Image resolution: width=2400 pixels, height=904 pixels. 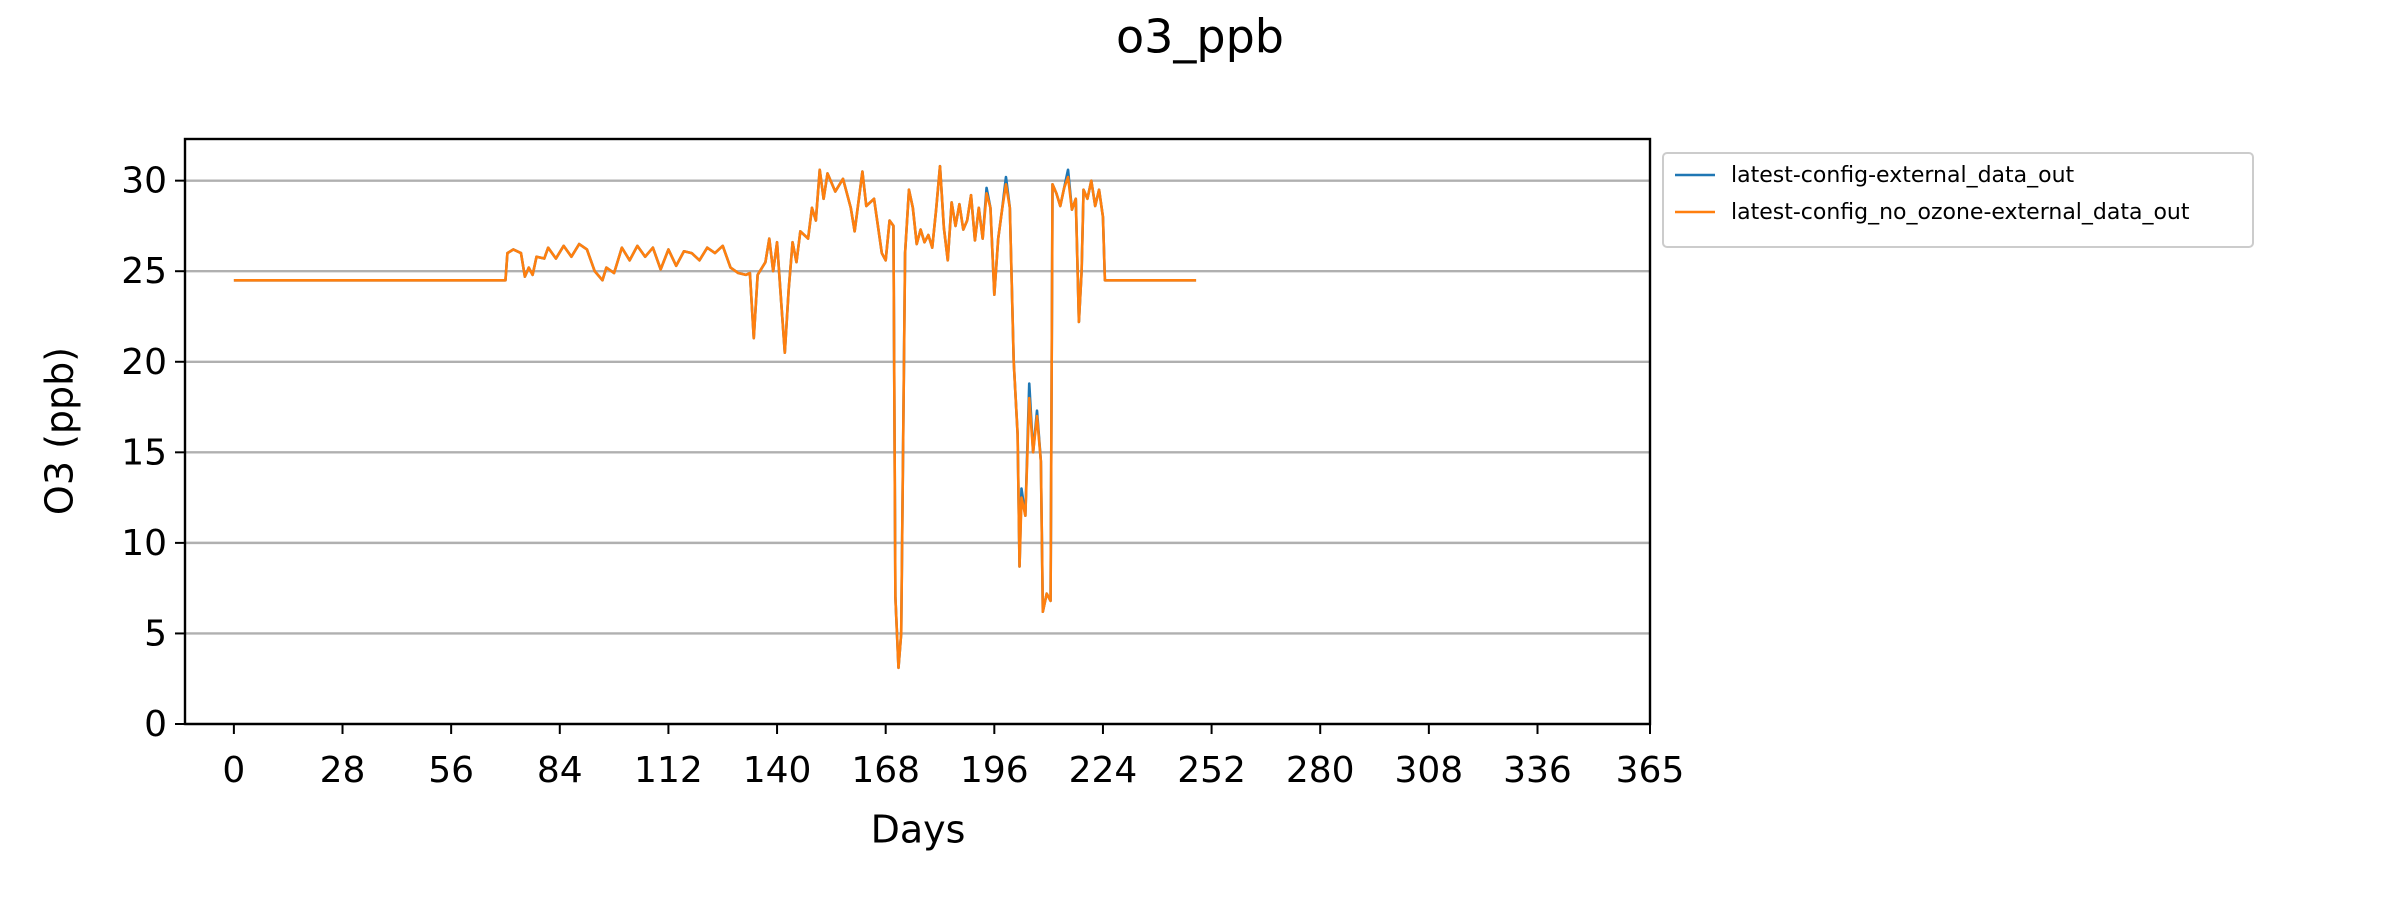 What do you see at coordinates (1200, 37) in the screenshot?
I see `chart-title: o3_ppb` at bounding box center [1200, 37].